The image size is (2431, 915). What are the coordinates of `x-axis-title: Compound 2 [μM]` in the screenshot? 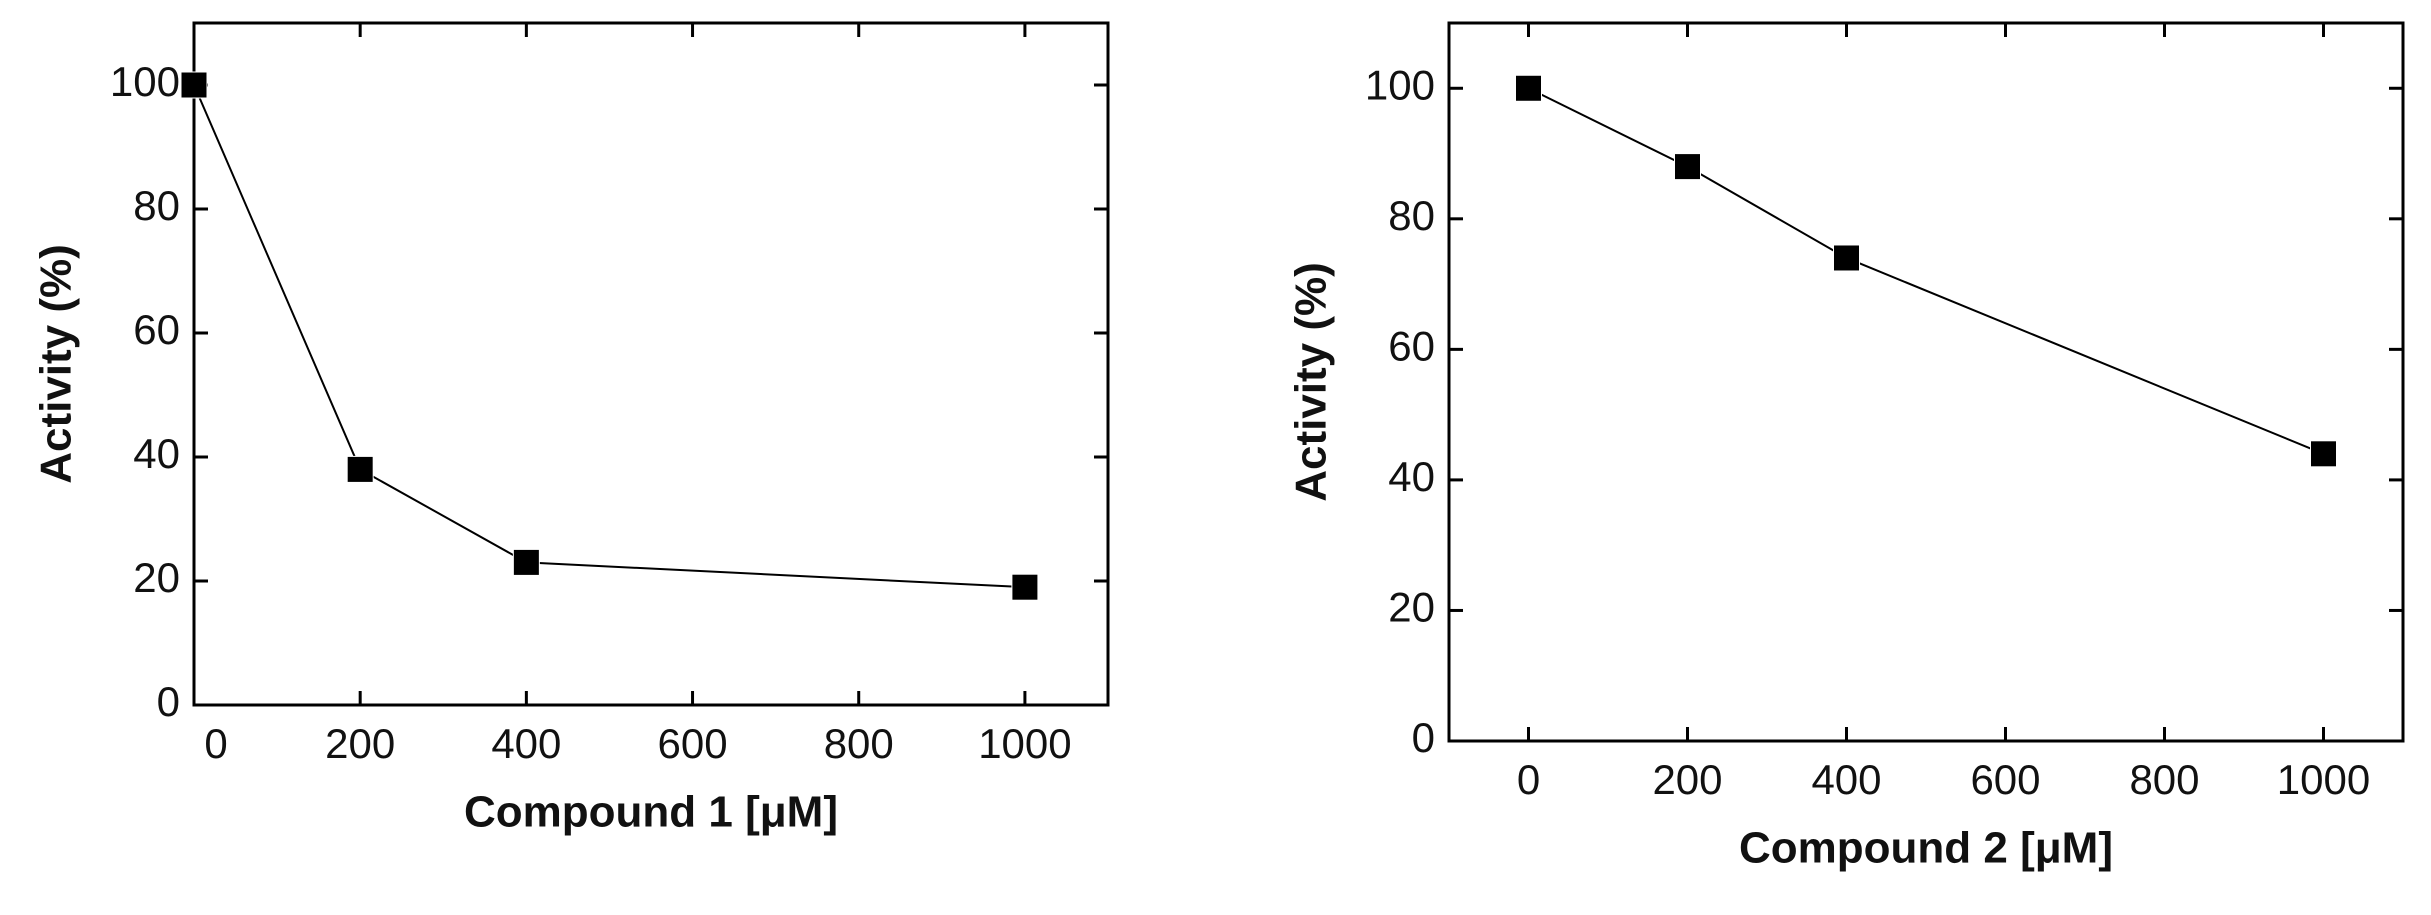 It's located at (1926, 848).